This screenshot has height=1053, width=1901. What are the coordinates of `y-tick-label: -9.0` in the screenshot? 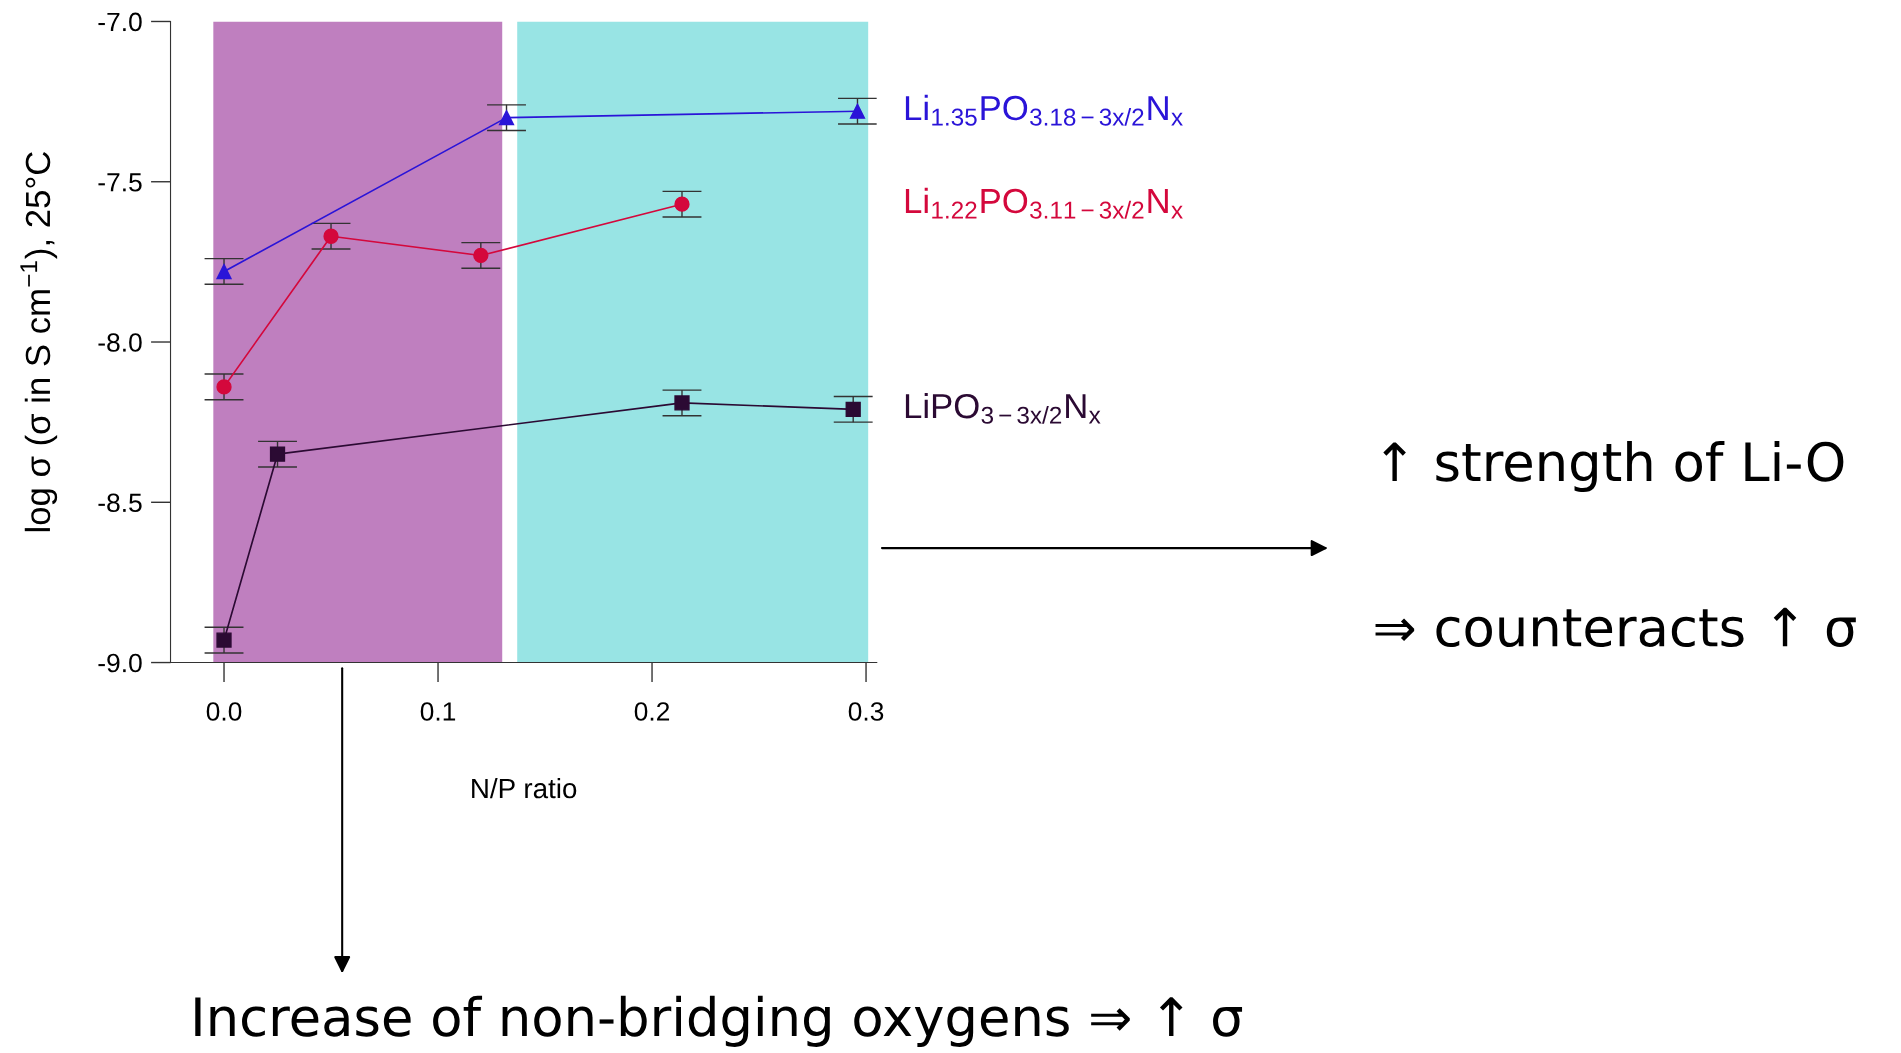 It's located at (120, 663).